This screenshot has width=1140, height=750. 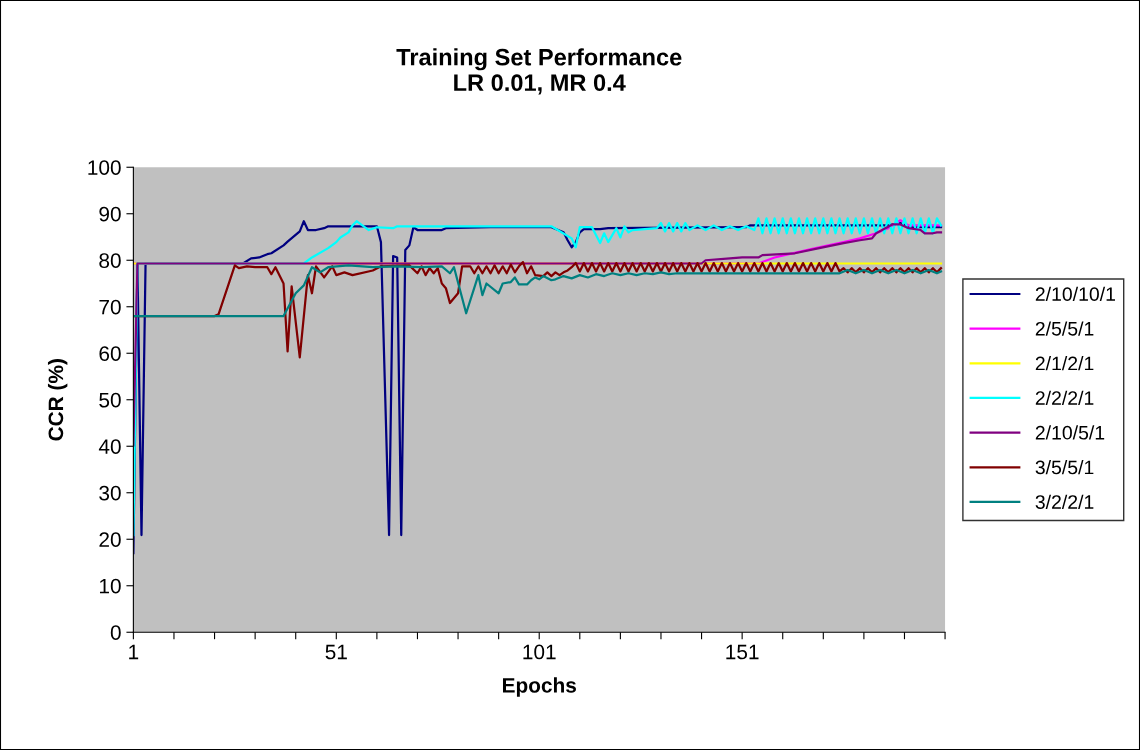 I want to click on x-tick-label: 151, so click(x=742, y=652).